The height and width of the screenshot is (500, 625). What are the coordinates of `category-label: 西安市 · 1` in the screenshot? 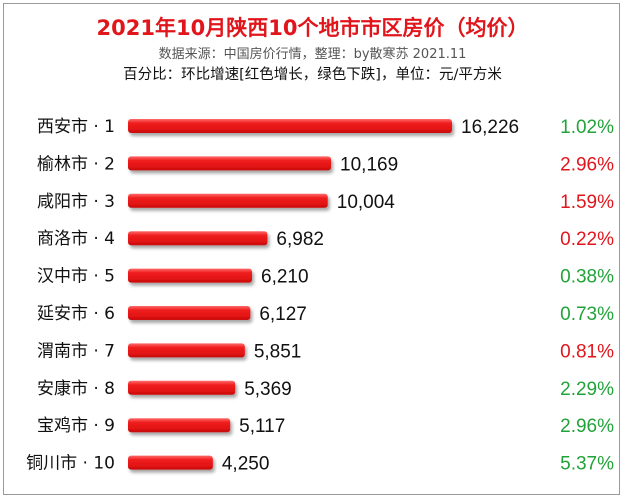 It's located at (76, 127).